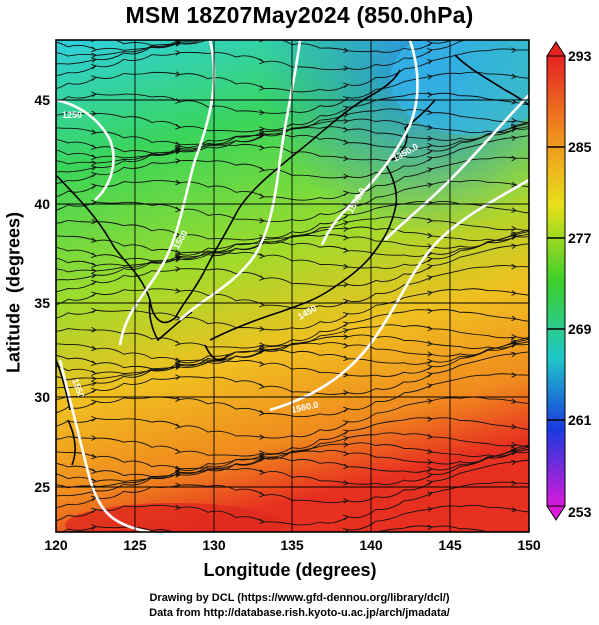  What do you see at coordinates (63, 385) in the screenshot?
I see `coastline-china-south` at bounding box center [63, 385].